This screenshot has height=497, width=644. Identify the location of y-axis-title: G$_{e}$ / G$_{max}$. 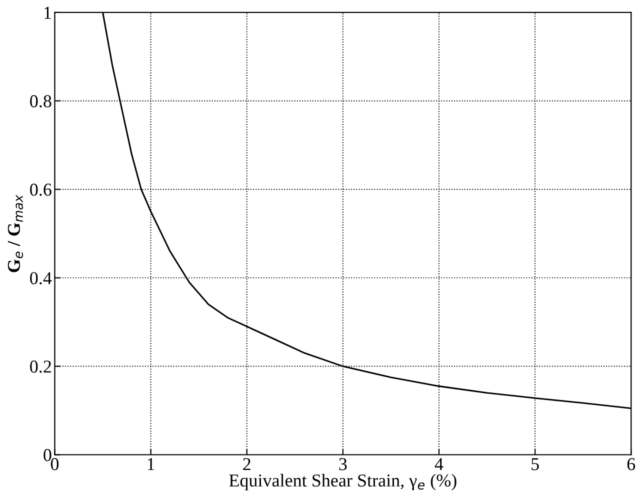
(15, 233).